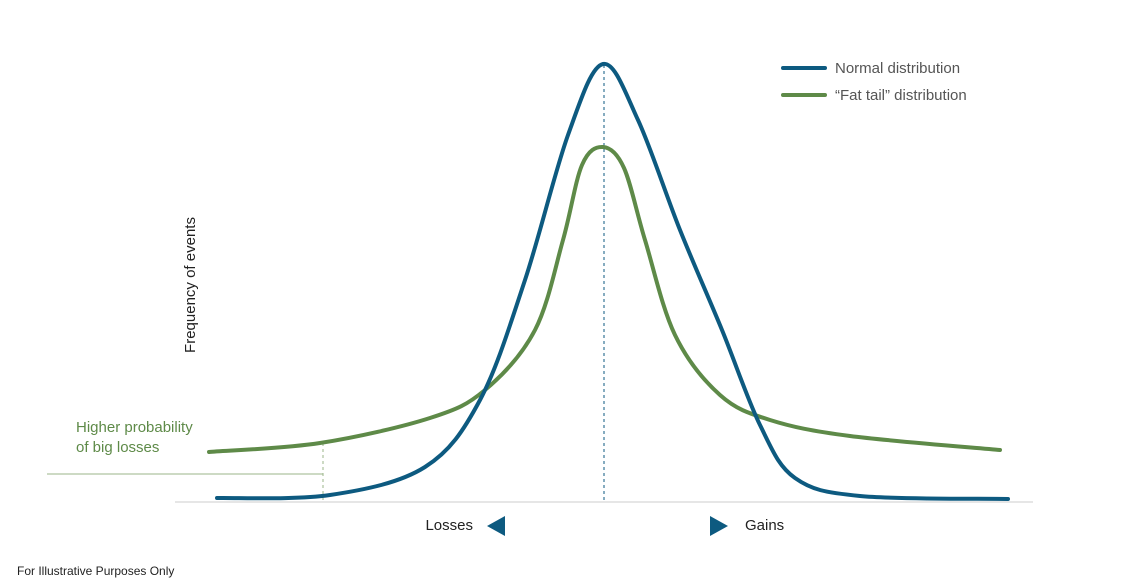 The image size is (1145, 585). I want to click on y-axis-label: Frequency of events, so click(190, 285).